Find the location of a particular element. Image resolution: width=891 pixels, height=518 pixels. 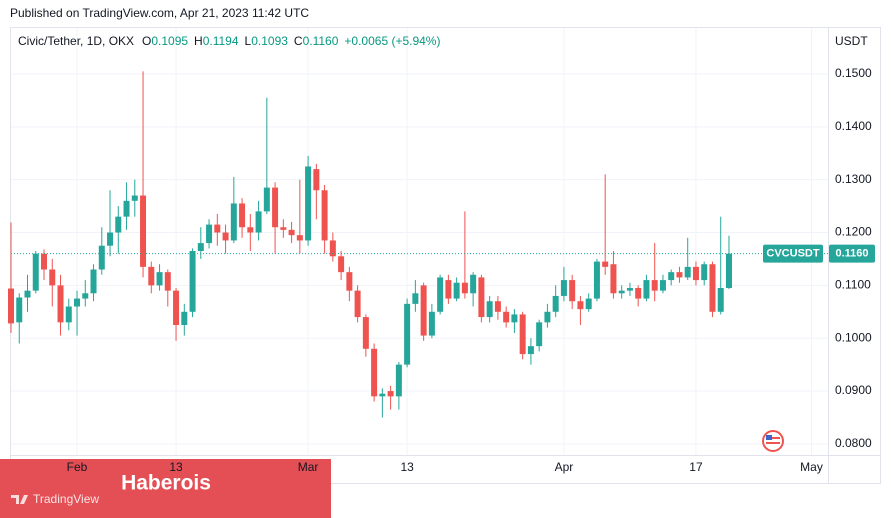

x-tick-label: Mar is located at coordinates (308, 467).